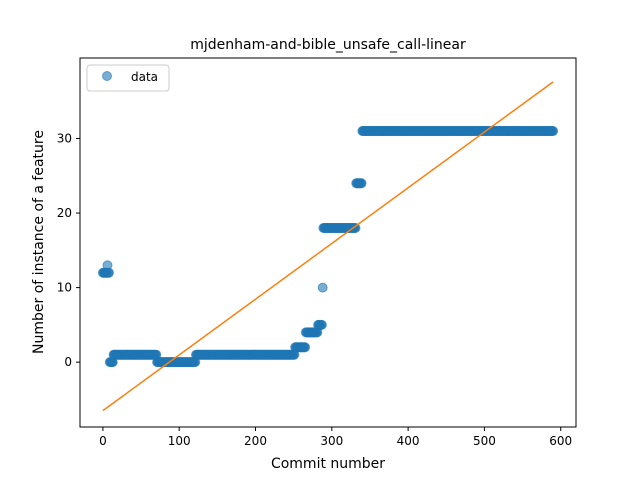 The width and height of the screenshot is (640, 480). Describe the element at coordinates (144, 77) in the screenshot. I see `legend-label-data: data` at that location.